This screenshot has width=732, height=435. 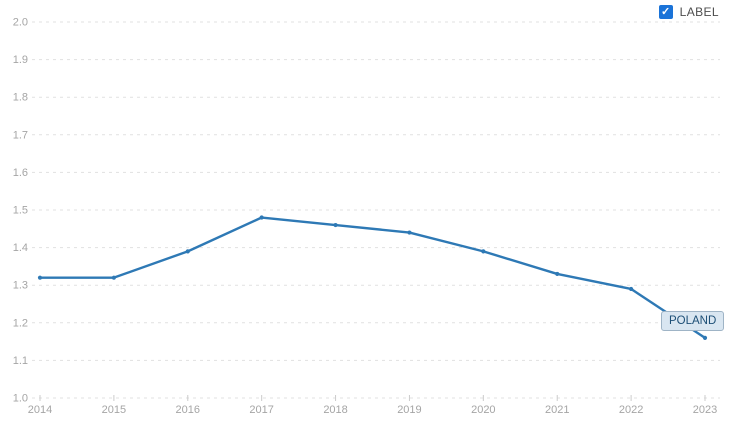 I want to click on y-axis-tick-label: 1.3, so click(x=20, y=286).